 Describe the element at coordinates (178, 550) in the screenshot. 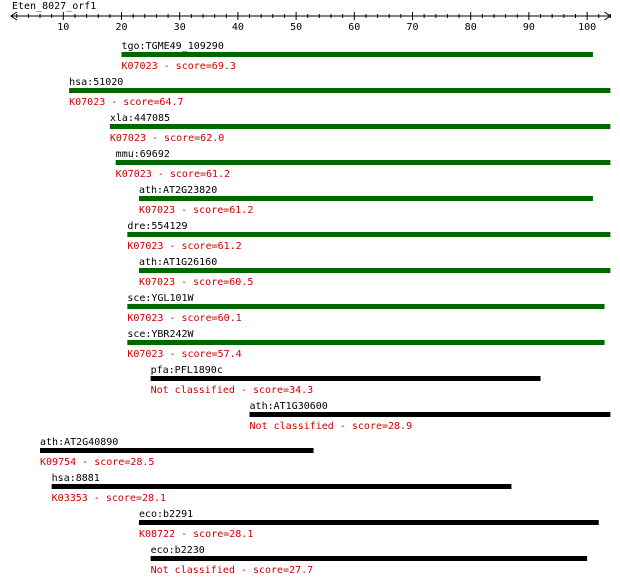

I see `hit-name: eco:b2230` at that location.